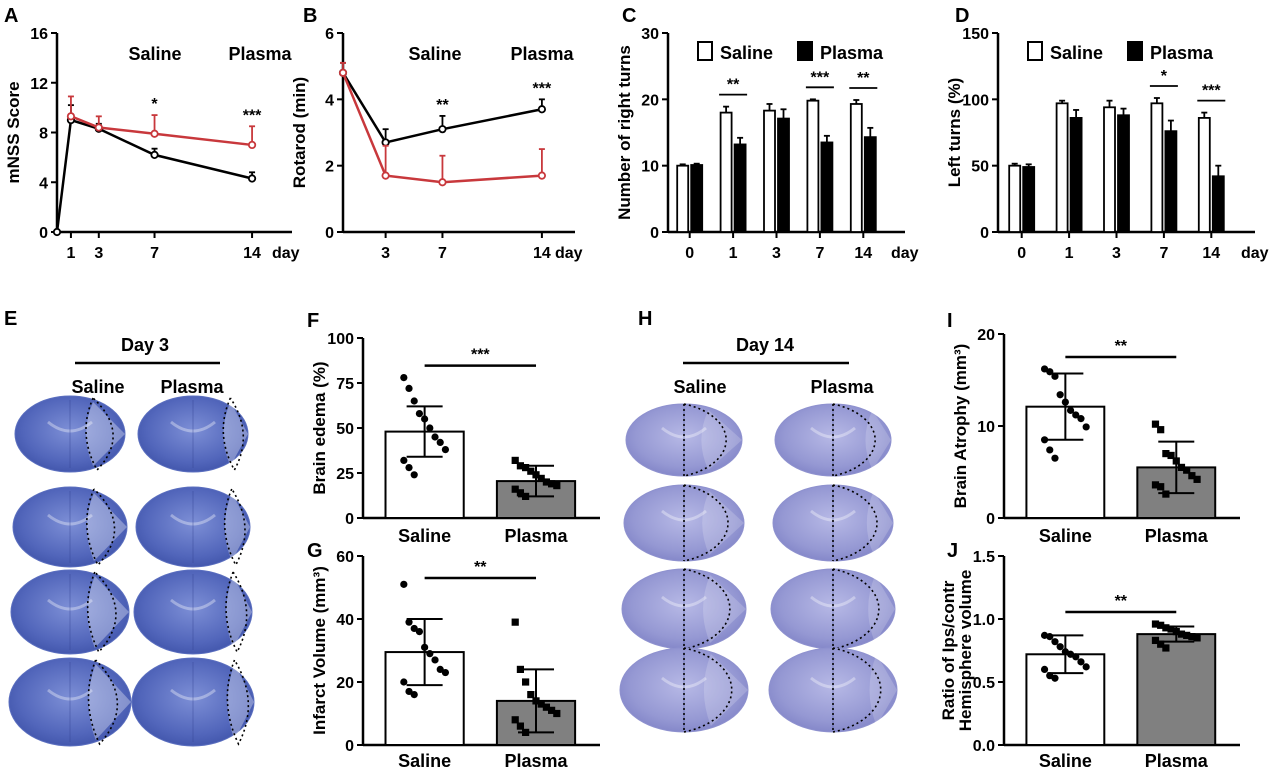 This screenshot has width=1280, height=771. What do you see at coordinates (954, 133) in the screenshot?
I see `y-axis-label: Left turns (%)` at bounding box center [954, 133].